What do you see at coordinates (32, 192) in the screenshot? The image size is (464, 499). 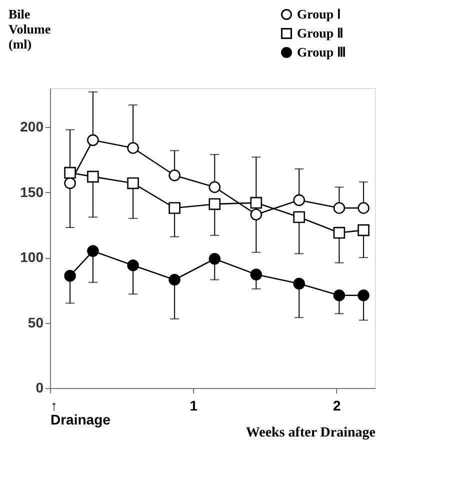 I see `y-tick-label: 150` at bounding box center [32, 192].